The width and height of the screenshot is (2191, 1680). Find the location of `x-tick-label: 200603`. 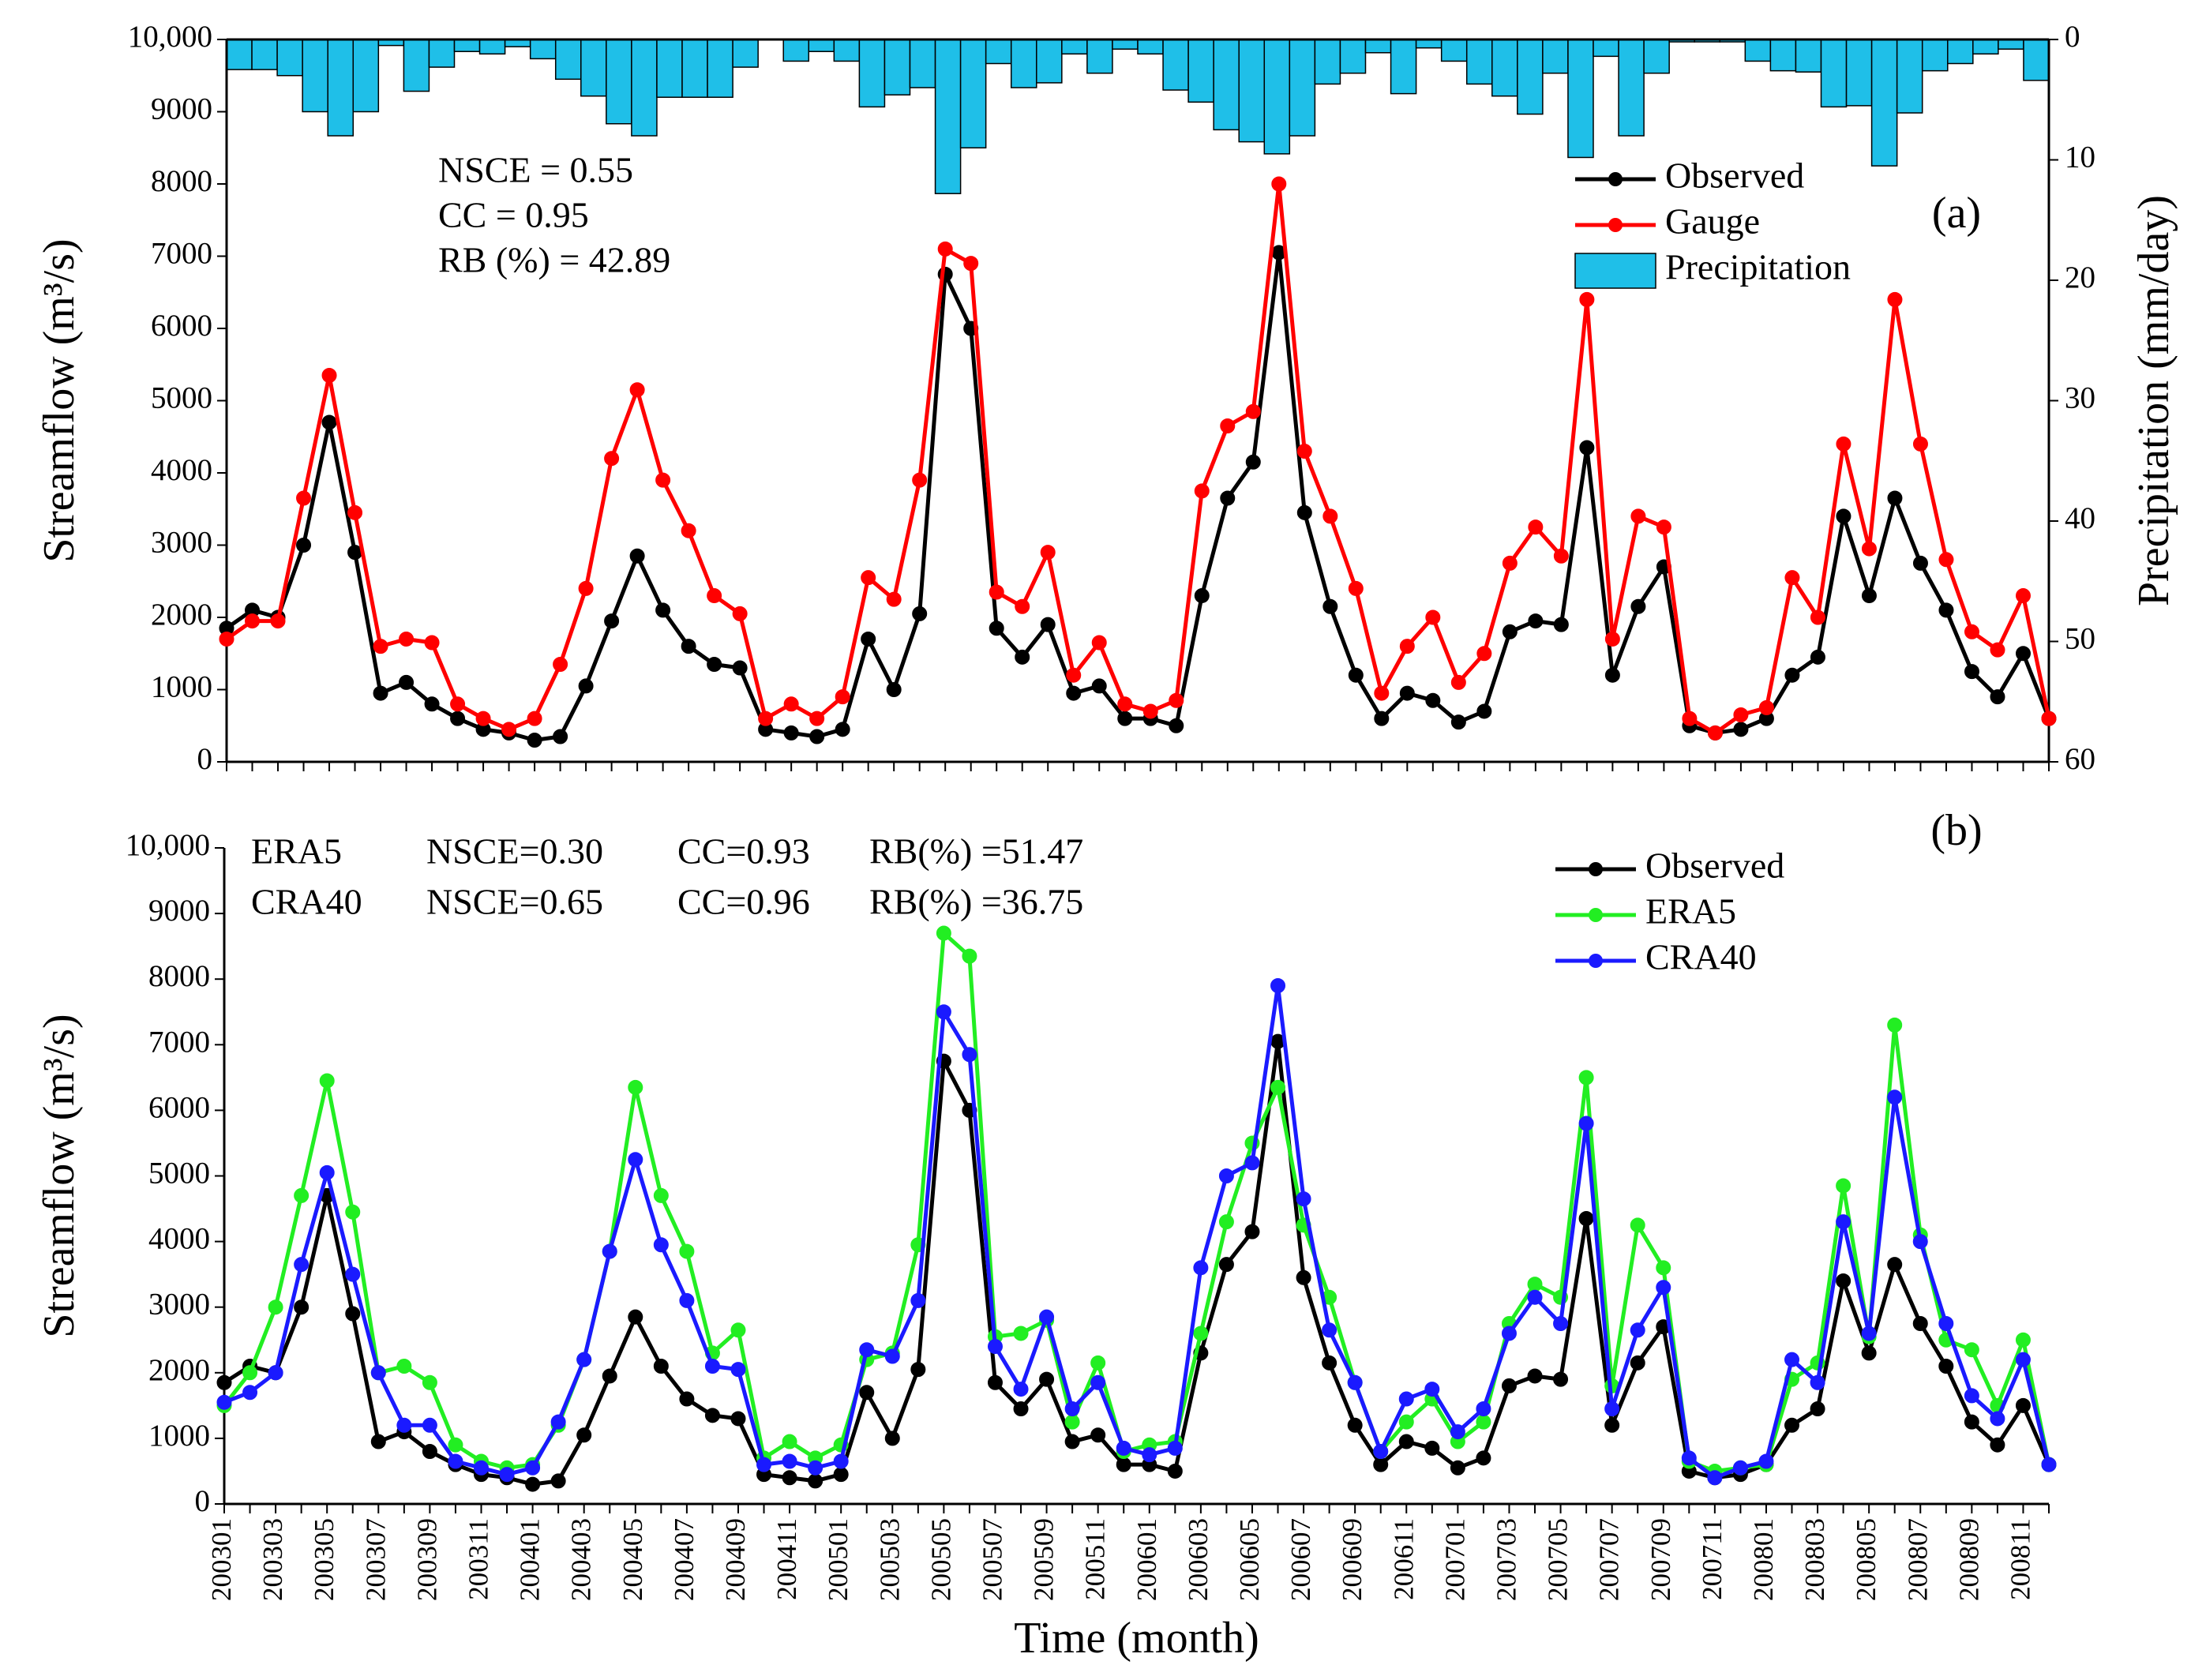

x-tick-label: 200603 is located at coordinates (1199, 1559).